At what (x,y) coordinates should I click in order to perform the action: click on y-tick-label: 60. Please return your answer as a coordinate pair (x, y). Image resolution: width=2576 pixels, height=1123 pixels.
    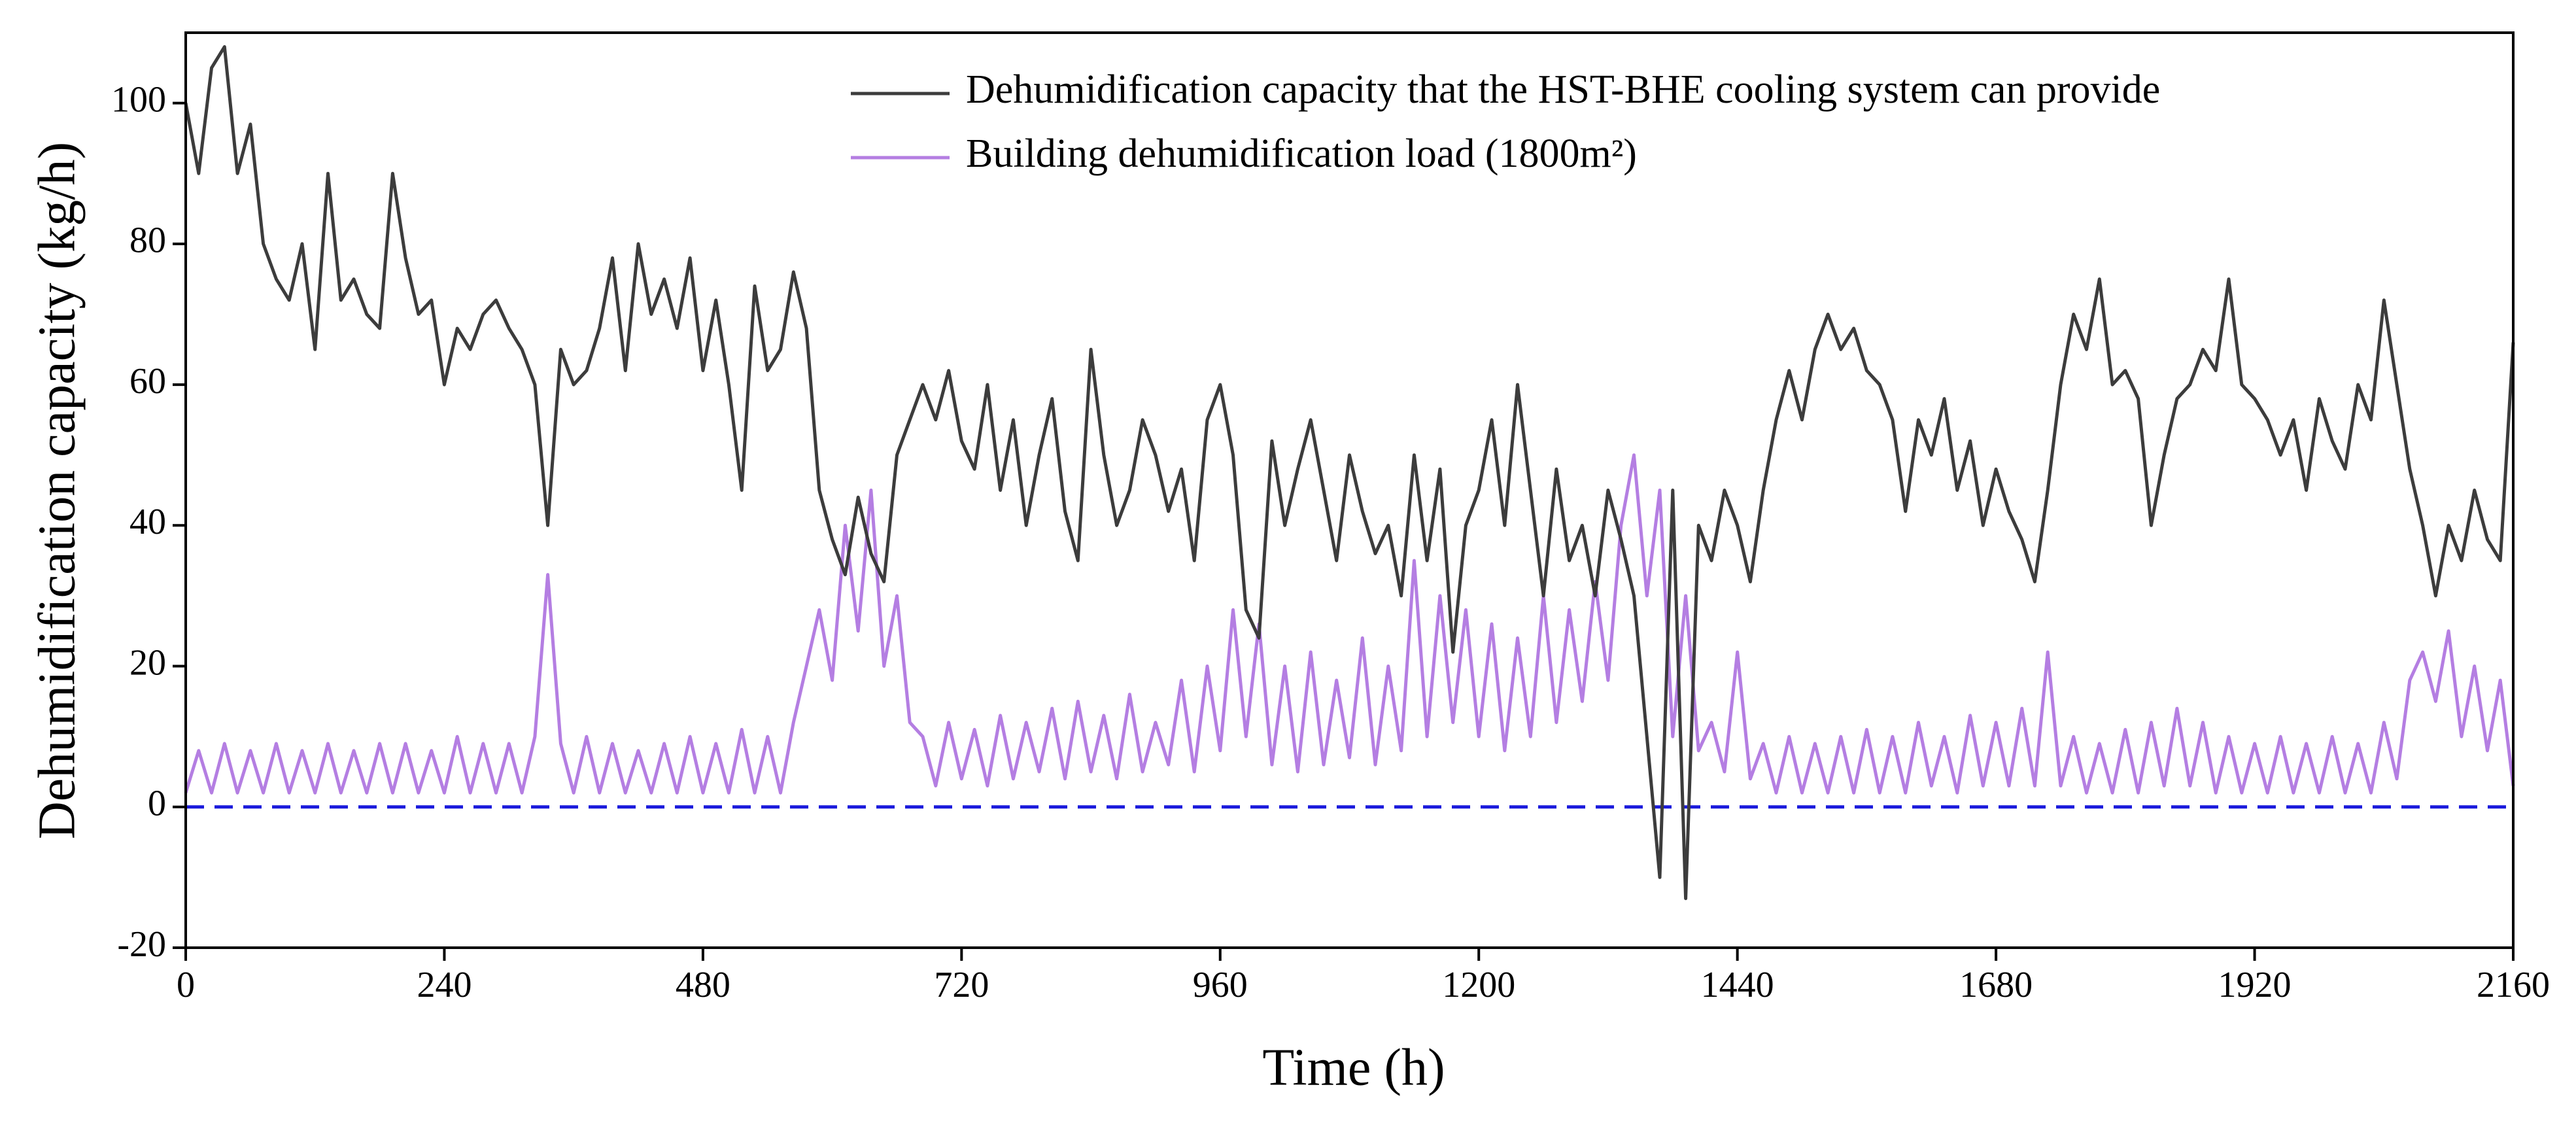
    Looking at the image, I should click on (148, 381).